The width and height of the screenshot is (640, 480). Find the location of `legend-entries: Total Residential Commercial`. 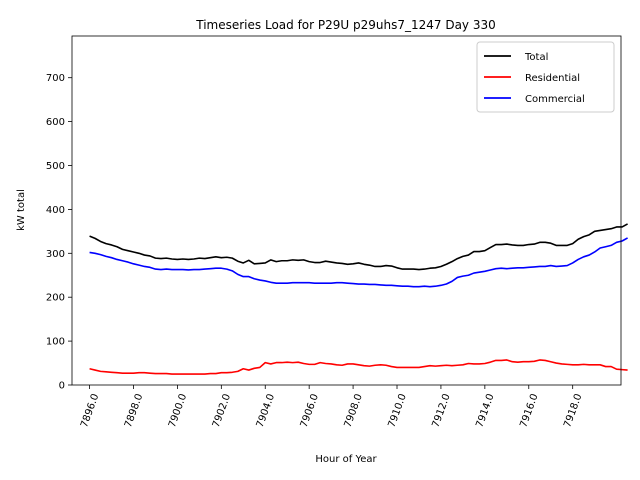

legend-entries: Total Residential Commercial is located at coordinates (534, 78).